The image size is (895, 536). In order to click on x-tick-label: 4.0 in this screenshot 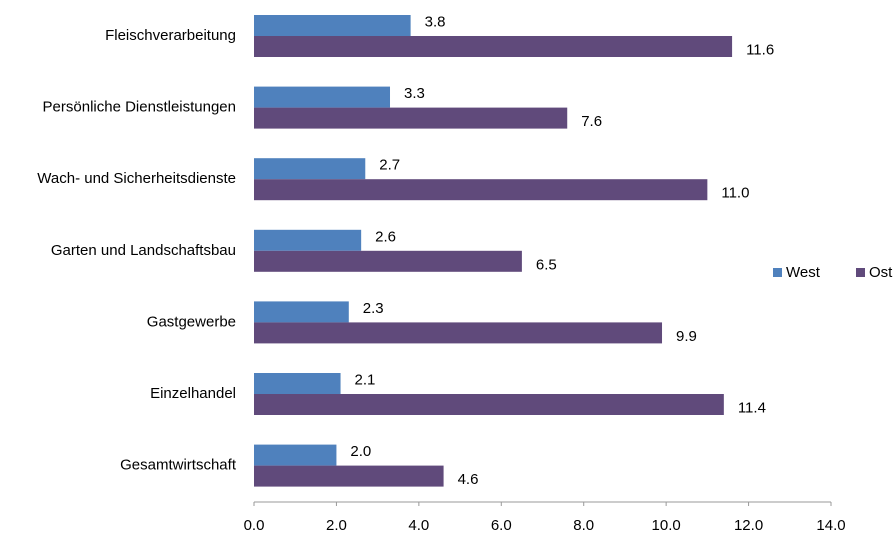, I will do `click(418, 525)`.